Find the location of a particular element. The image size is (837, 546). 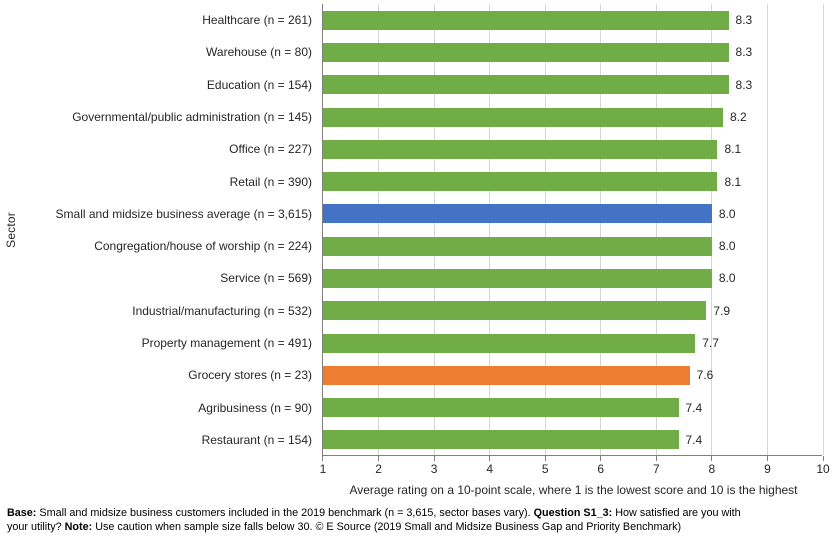

value-label: 7.6 is located at coordinates (705, 375).